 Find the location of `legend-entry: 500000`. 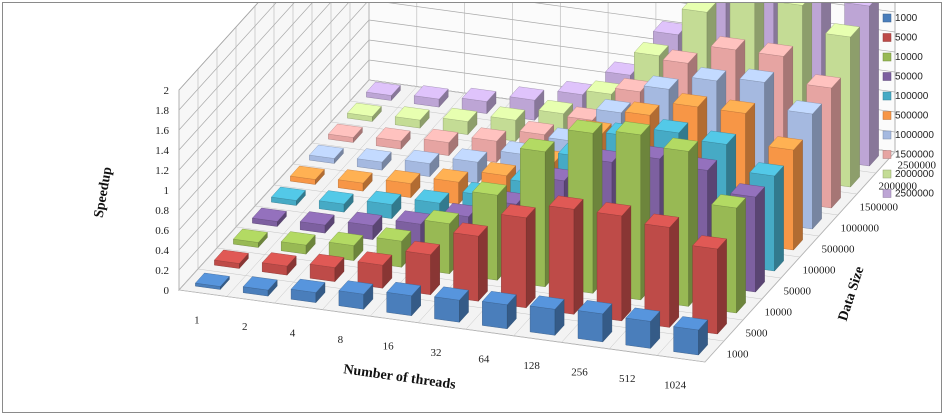

legend-entry: 500000 is located at coordinates (905, 116).